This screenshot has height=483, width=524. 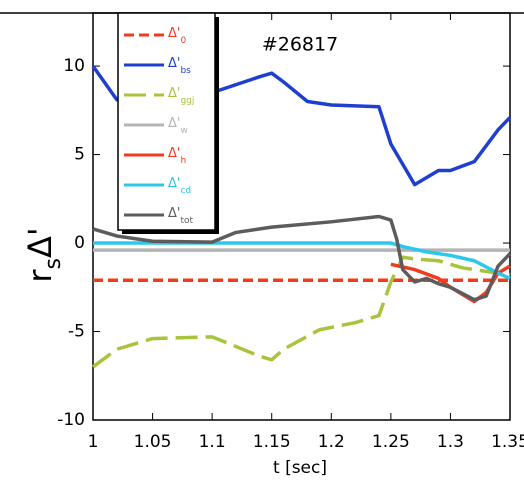 What do you see at coordinates (331, 442) in the screenshot?
I see `x-tick-label: 1.2` at bounding box center [331, 442].